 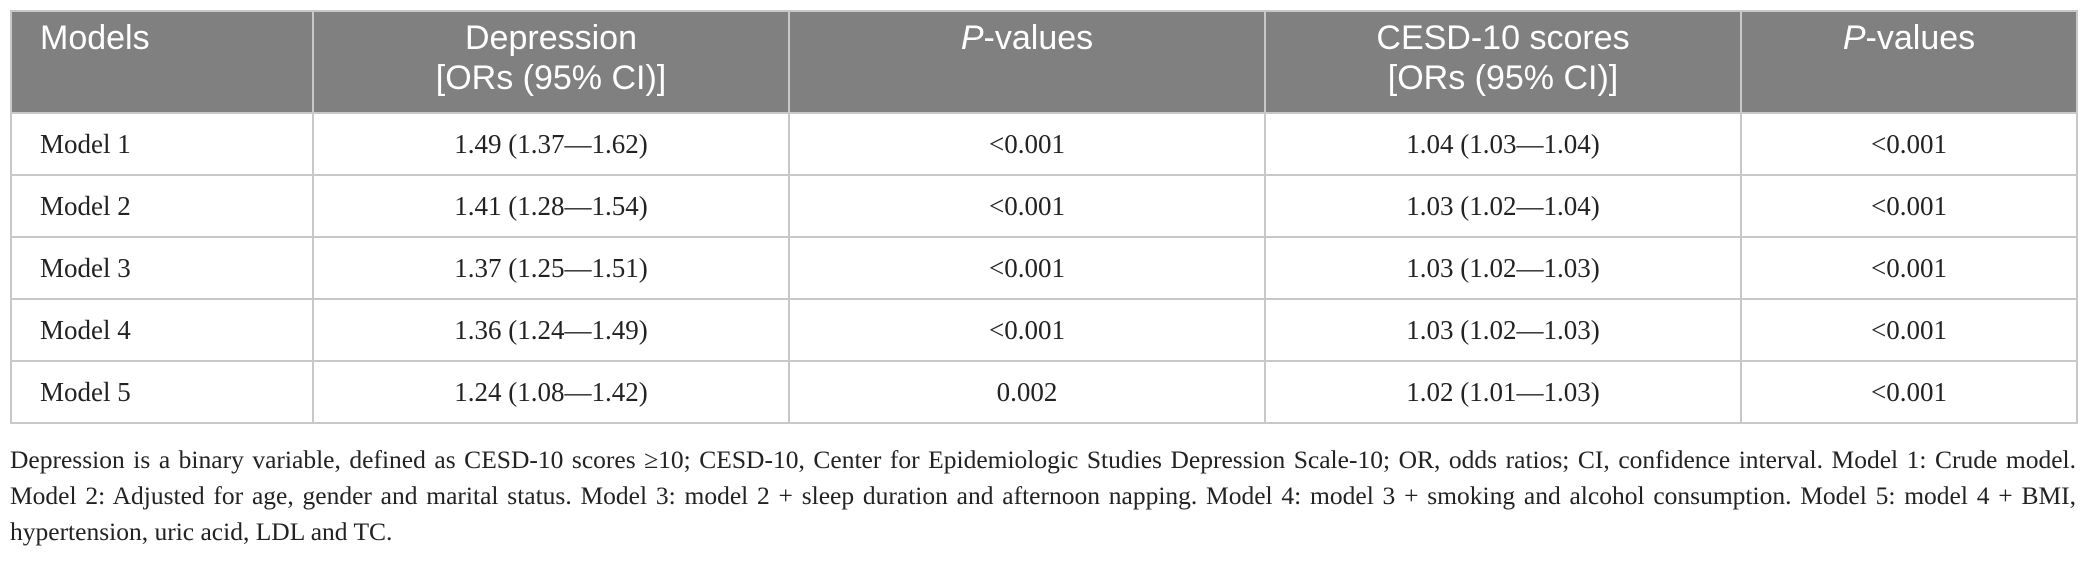 I want to click on header-cesd-scores: CESD-10 scores [ORs (95% CI)], so click(x=1503, y=62).